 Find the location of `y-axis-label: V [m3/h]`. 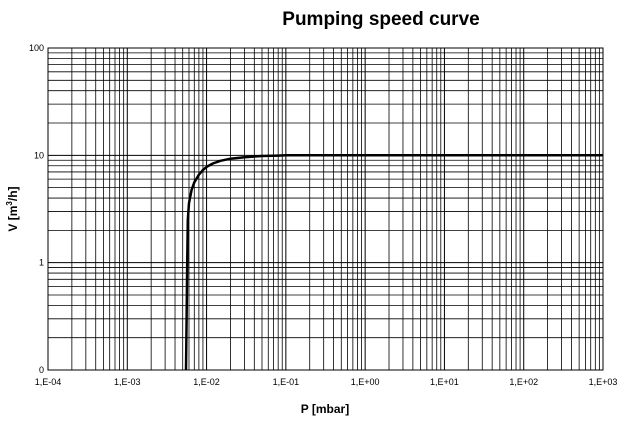

y-axis-label: V [m3/h] is located at coordinates (12, 208).